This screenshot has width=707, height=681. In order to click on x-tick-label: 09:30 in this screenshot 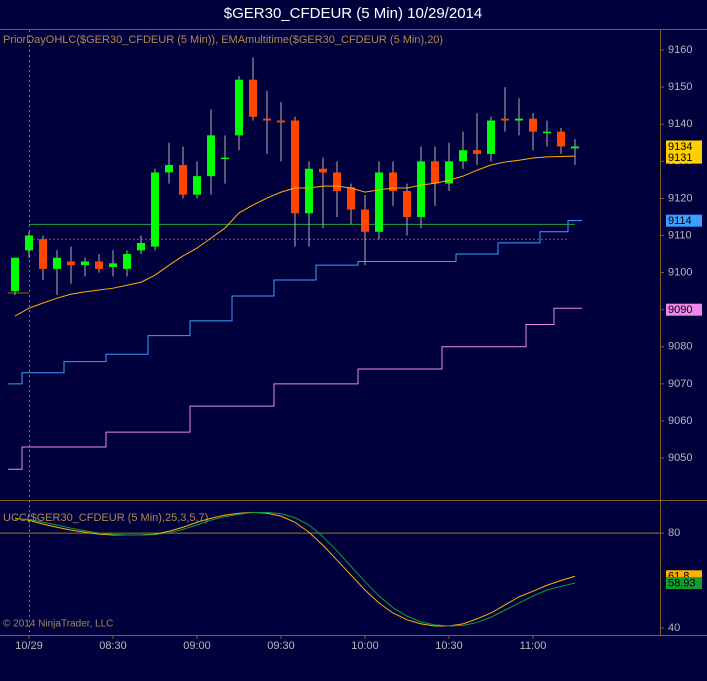, I will do `click(281, 646)`.